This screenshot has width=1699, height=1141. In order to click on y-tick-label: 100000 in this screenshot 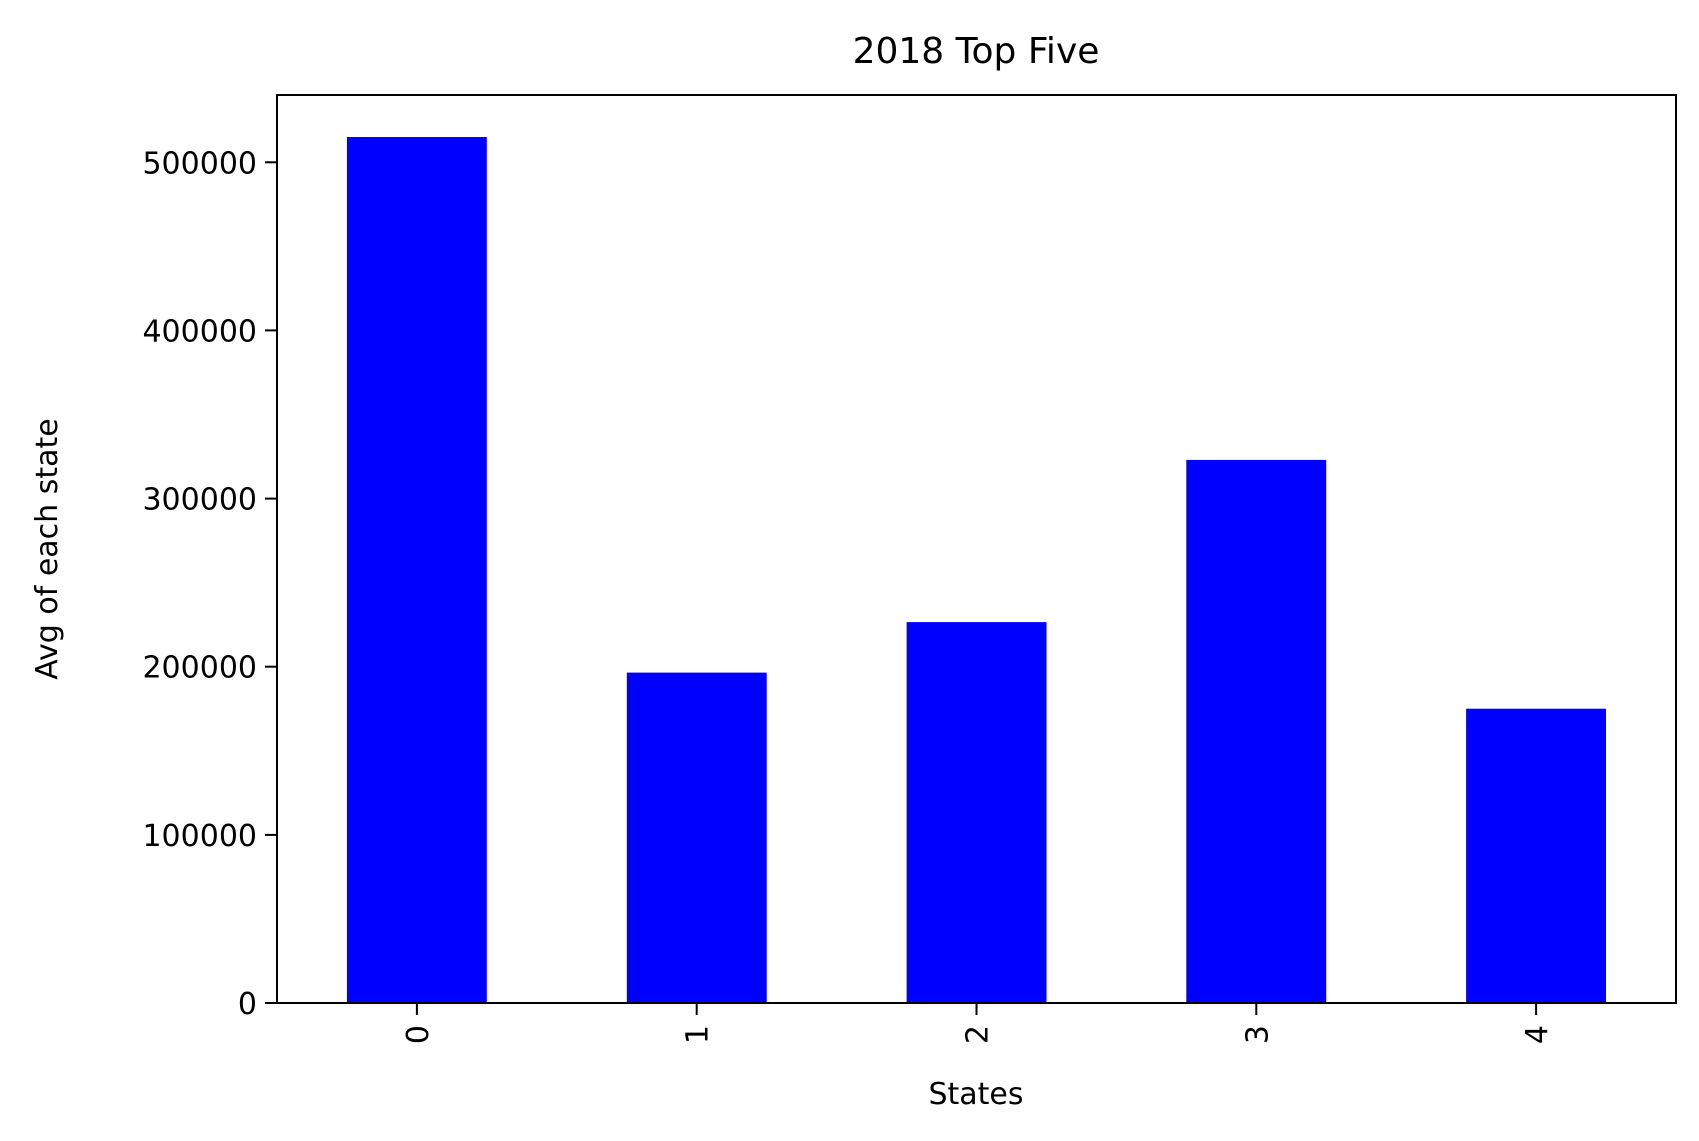, I will do `click(199, 836)`.